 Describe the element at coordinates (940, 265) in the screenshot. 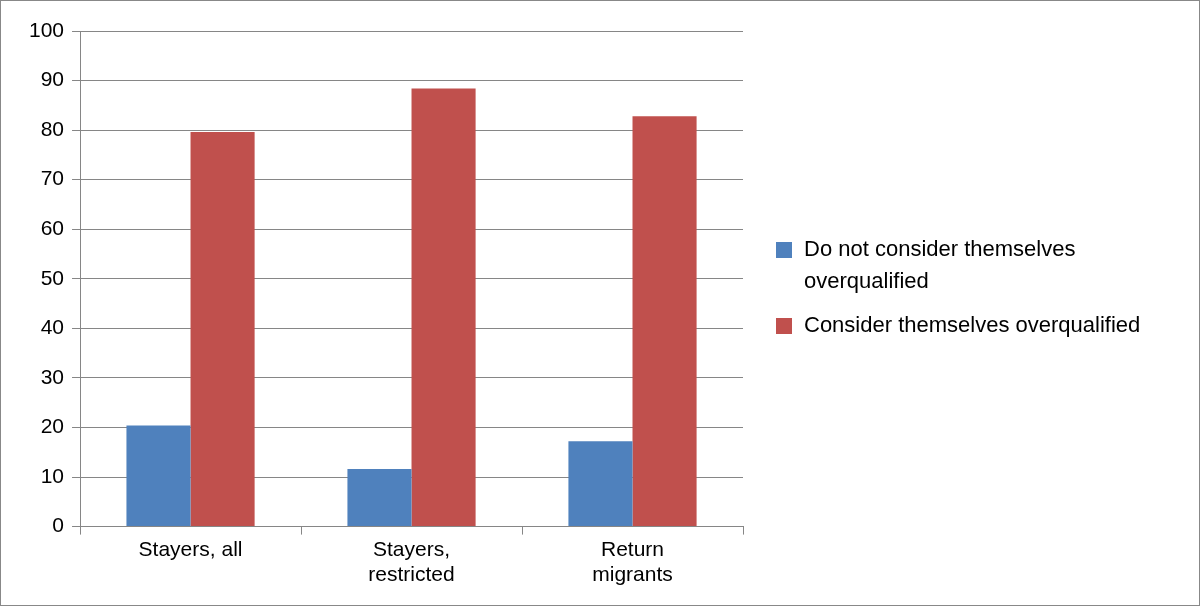

I see `legend-label: Do not consider themselves overqualified` at that location.